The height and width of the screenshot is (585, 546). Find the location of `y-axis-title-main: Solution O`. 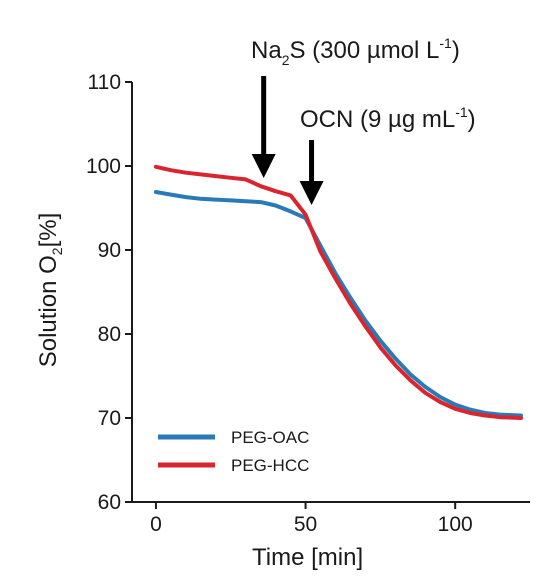

y-axis-title-main: Solution O is located at coordinates (48, 311).